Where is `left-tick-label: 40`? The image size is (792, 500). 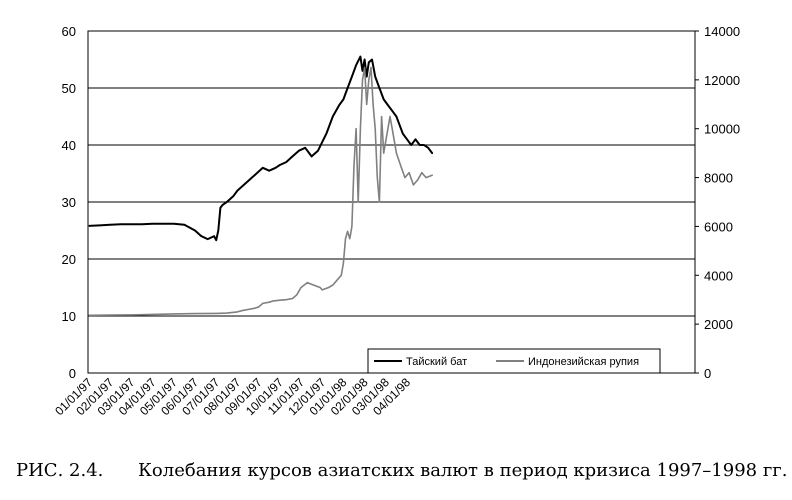
left-tick-label: 40 is located at coordinates (69, 145).